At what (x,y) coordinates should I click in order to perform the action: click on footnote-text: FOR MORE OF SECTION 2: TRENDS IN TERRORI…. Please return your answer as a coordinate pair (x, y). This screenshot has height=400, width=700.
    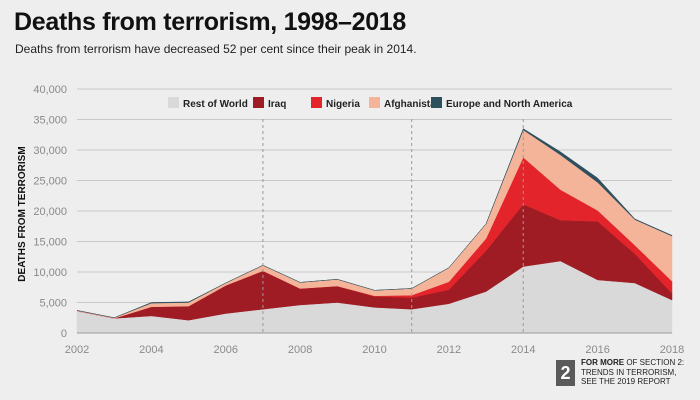
    Looking at the image, I should click on (637, 372).